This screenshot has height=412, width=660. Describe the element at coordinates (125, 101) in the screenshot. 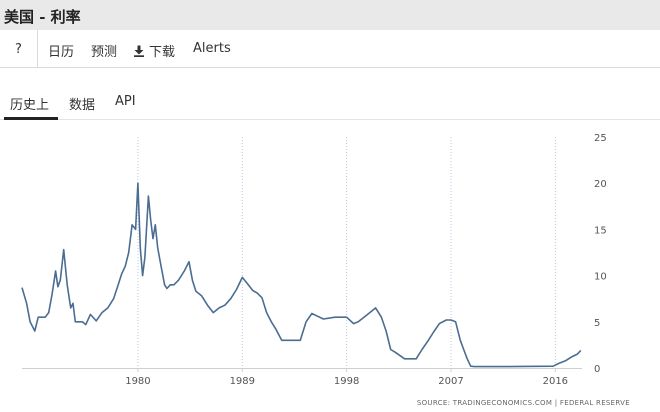

I see `tab-api: API` at that location.